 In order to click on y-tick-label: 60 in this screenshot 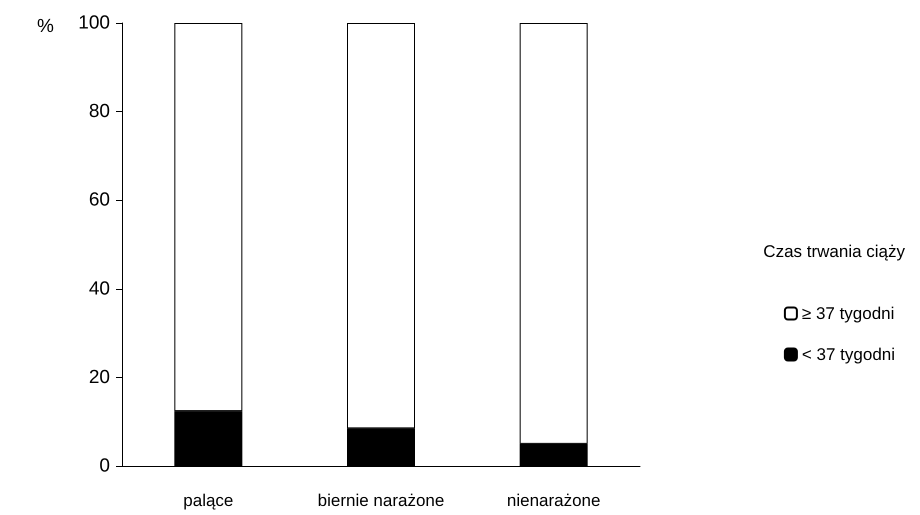, I will do `click(99, 200)`.